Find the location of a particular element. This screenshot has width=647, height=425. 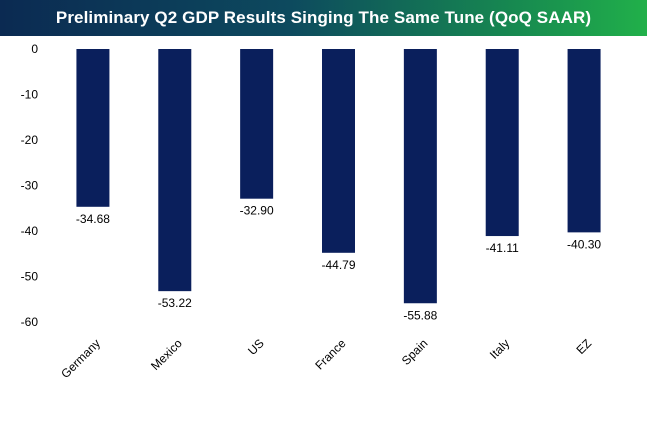

x-tick-label: Mexico is located at coordinates (166, 354).